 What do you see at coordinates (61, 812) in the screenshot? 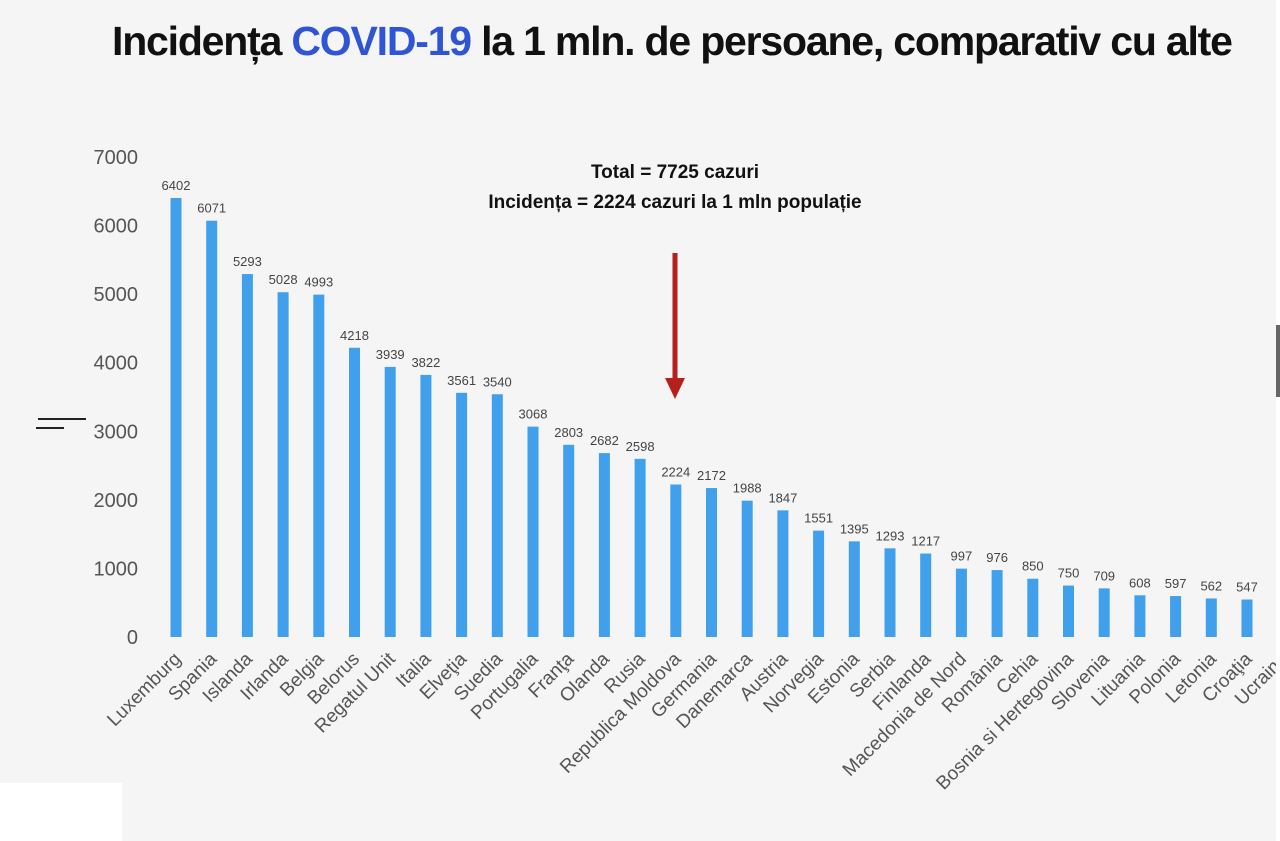
I see `corner-panel` at bounding box center [61, 812].